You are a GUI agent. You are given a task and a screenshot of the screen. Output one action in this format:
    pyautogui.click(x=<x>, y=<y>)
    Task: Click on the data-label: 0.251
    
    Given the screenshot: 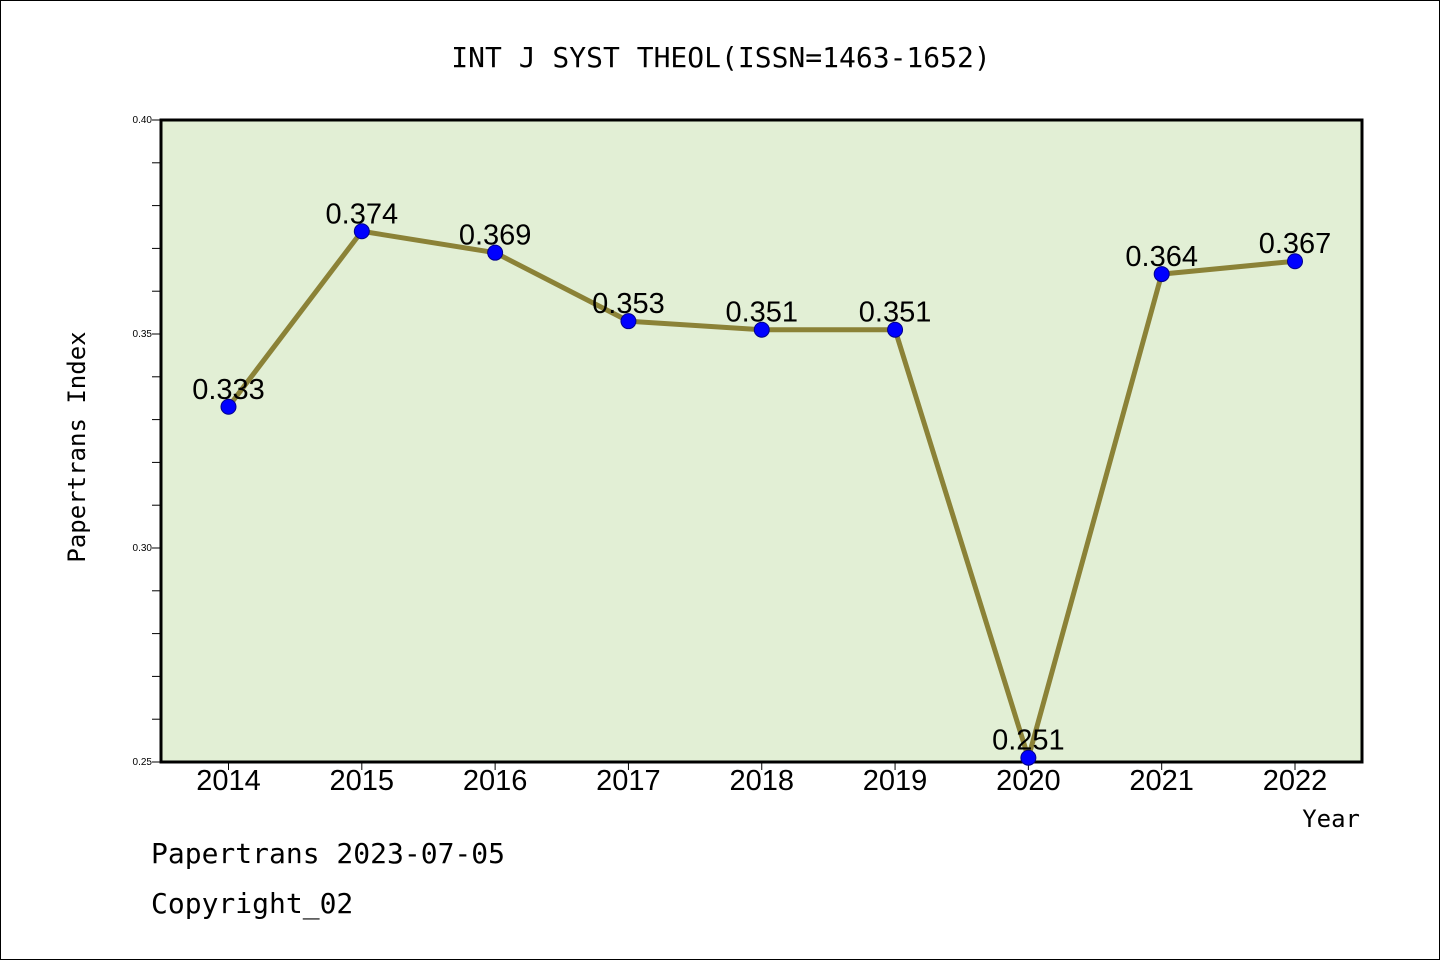 What is the action you would take?
    pyautogui.click(x=1028, y=741)
    